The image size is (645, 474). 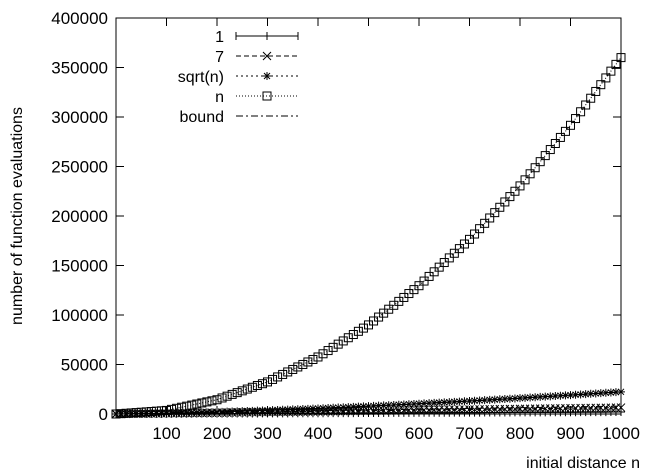 What do you see at coordinates (79, 68) in the screenshot?
I see `y-tick-label: 350000` at bounding box center [79, 68].